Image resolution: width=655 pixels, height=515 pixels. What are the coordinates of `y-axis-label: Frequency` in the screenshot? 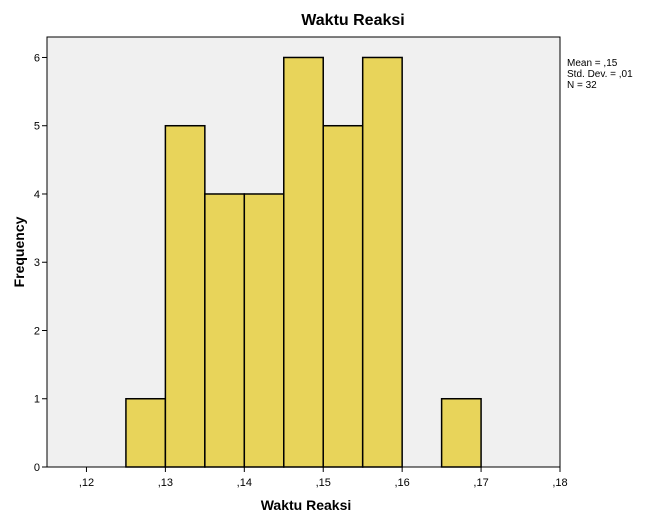 It's located at (19, 251).